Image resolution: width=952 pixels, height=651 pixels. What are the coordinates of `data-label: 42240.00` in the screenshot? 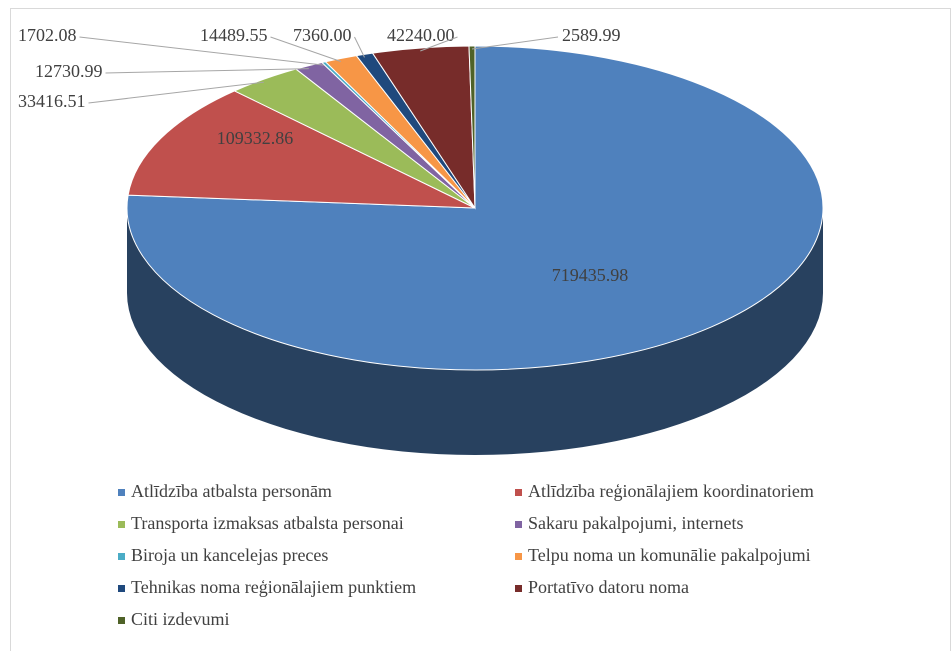 It's located at (421, 35).